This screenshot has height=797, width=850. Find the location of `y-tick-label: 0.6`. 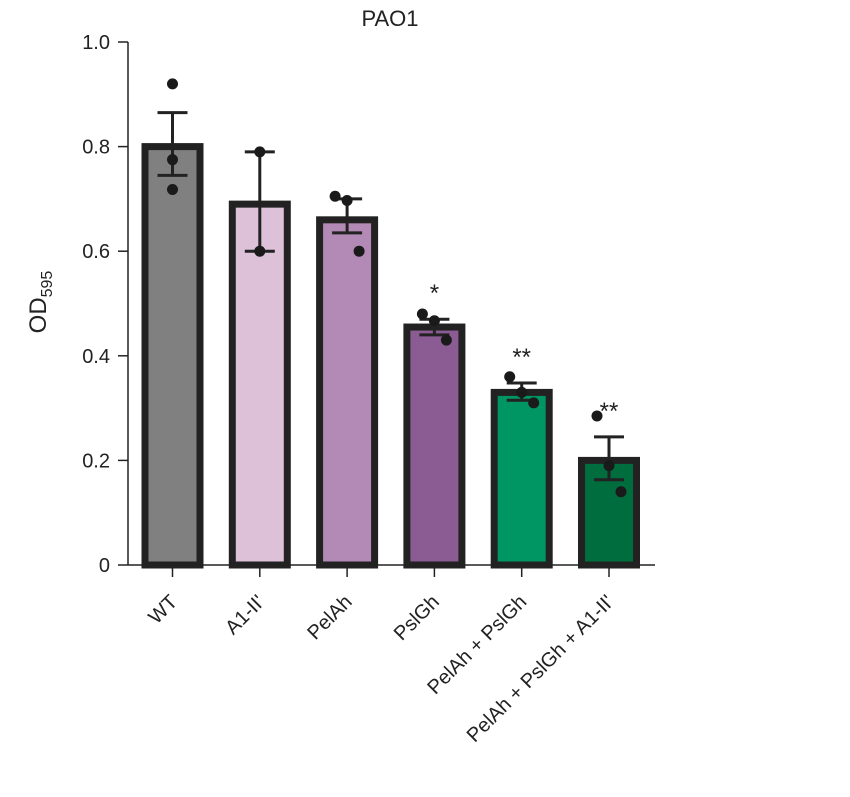

y-tick-label: 0.6 is located at coordinates (96, 252).